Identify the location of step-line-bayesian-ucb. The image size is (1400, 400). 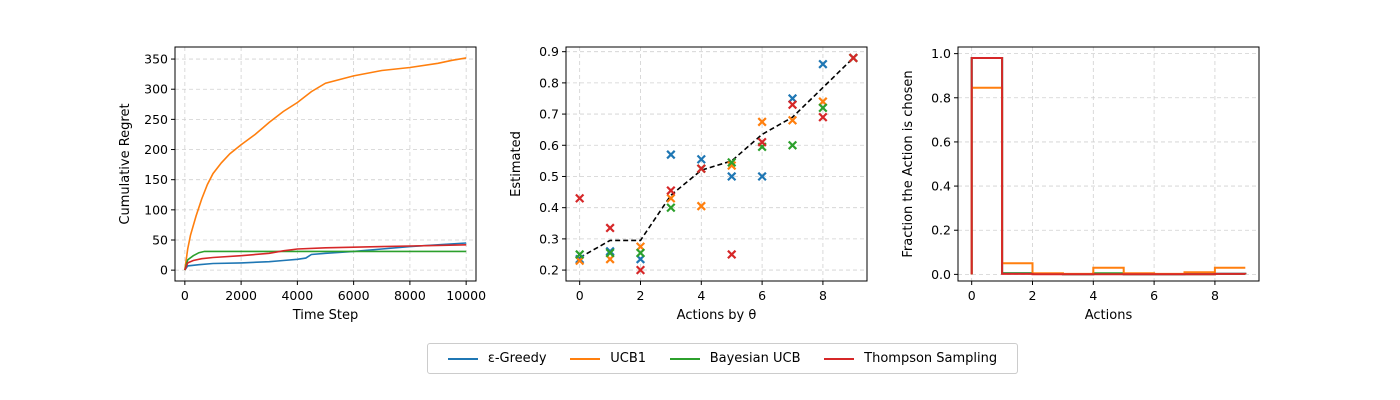
(1108, 166).